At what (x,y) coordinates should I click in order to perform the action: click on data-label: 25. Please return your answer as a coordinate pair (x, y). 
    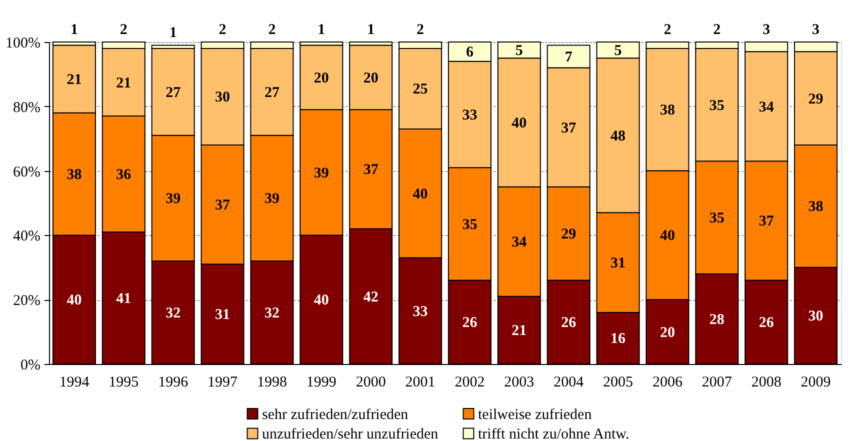
    Looking at the image, I should click on (420, 90).